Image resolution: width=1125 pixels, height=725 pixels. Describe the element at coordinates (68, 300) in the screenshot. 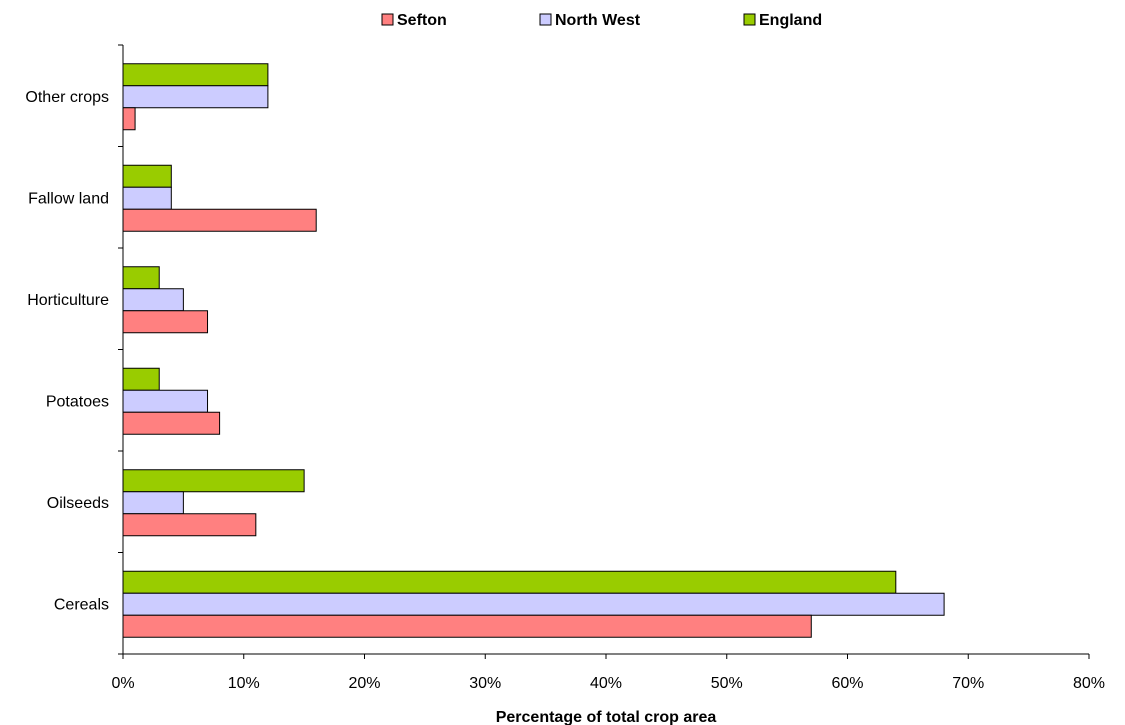

I see `y-tick-label: Horticulture` at that location.